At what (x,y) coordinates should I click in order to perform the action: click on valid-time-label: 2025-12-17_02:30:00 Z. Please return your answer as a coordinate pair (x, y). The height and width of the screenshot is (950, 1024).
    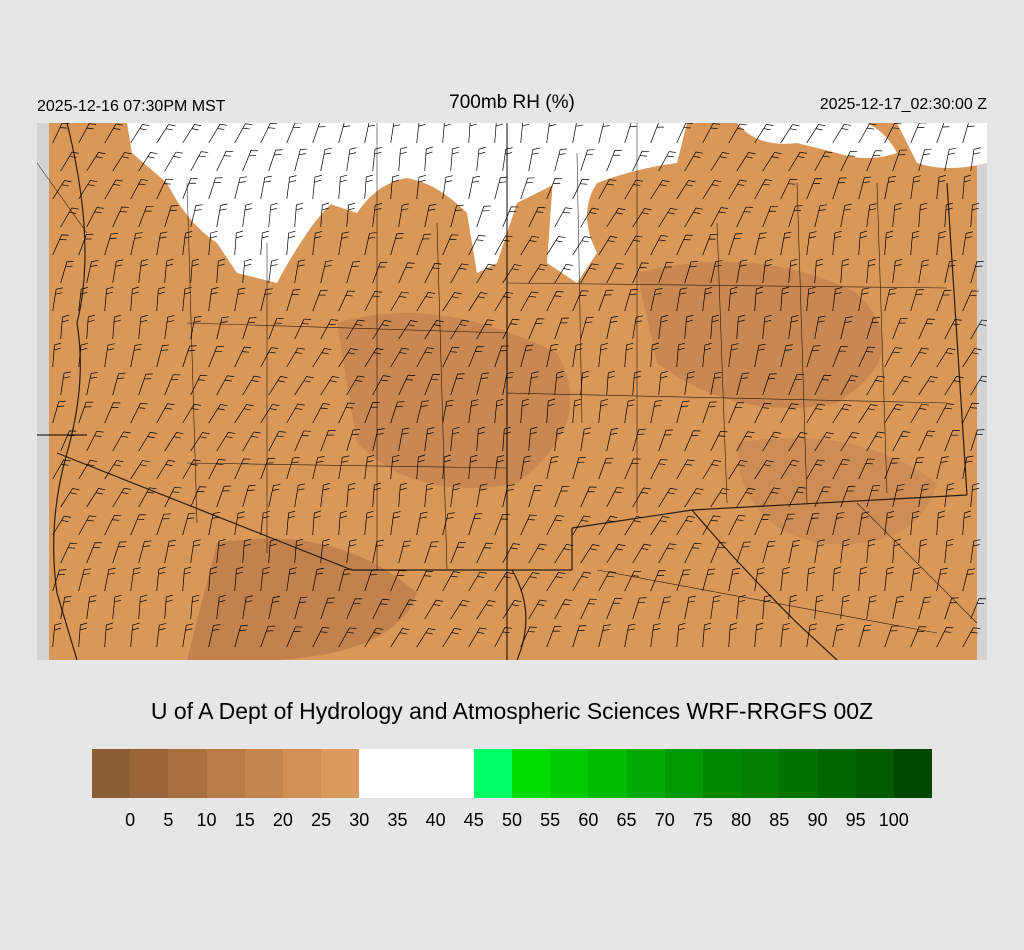
    Looking at the image, I should click on (903, 104).